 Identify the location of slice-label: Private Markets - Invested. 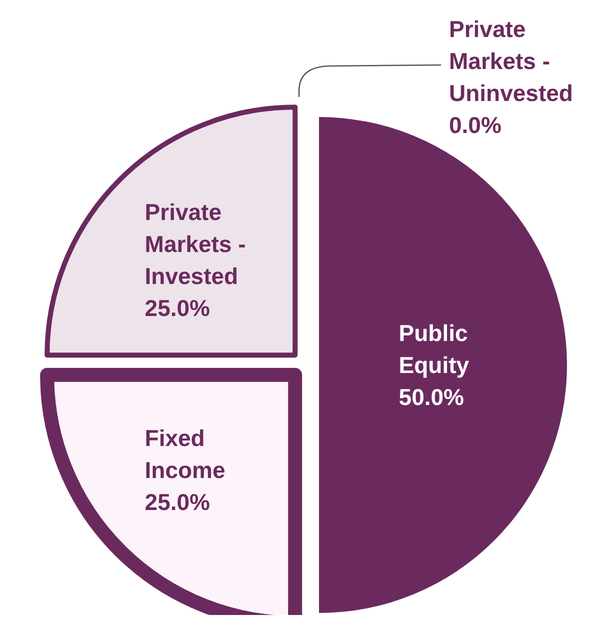
(195, 243).